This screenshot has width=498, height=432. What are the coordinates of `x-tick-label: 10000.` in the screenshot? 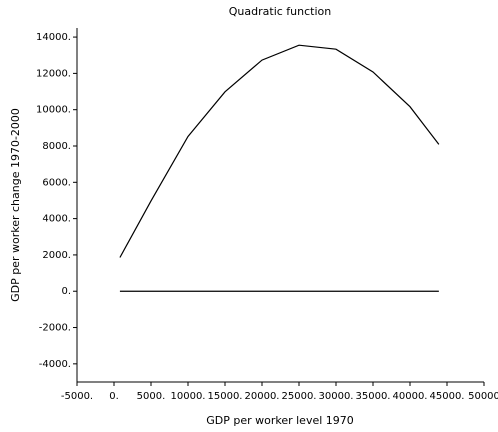 It's located at (188, 396).